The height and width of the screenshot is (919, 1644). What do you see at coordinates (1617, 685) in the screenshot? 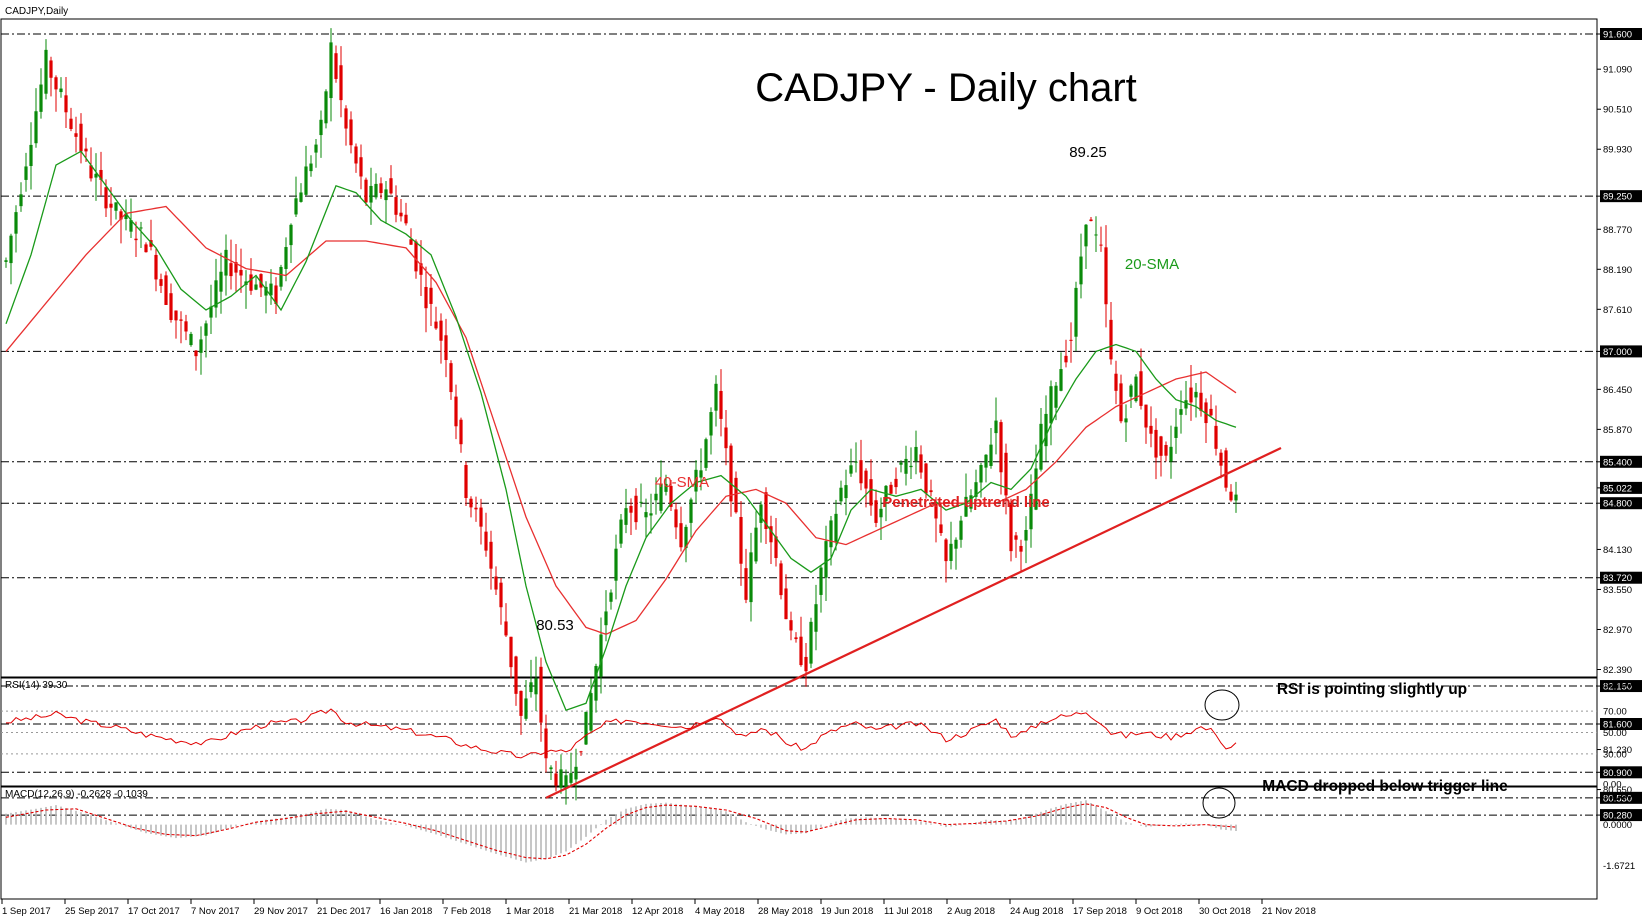
I see `rsi-tick-label: 100.00` at bounding box center [1617, 685].